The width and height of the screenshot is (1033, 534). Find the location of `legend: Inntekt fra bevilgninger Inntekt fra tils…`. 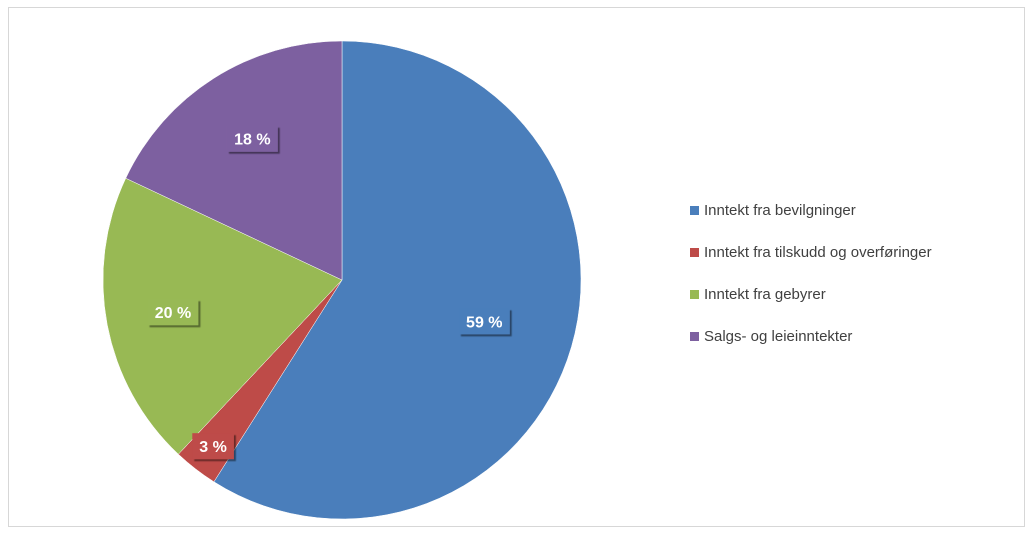

legend: Inntekt fra bevilgninger Inntekt fra tils… is located at coordinates (811, 273).